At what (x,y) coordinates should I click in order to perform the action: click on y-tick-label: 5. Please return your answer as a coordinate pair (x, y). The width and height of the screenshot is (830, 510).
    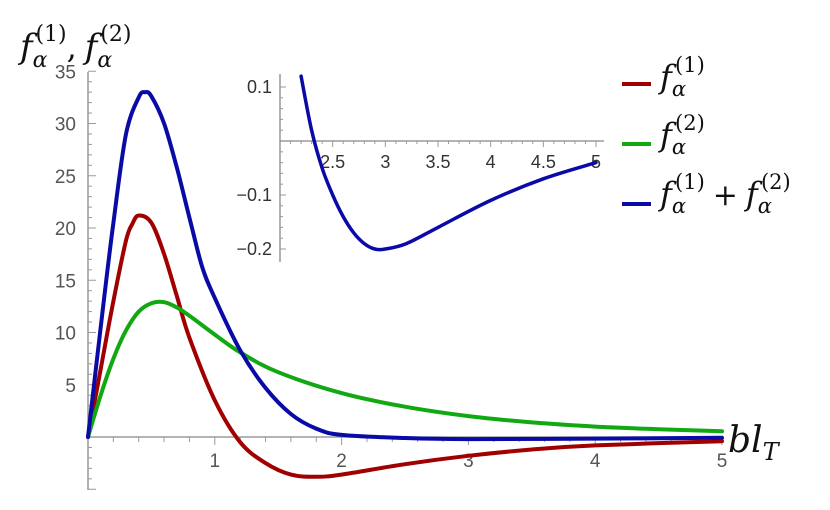
    Looking at the image, I should click on (70, 386).